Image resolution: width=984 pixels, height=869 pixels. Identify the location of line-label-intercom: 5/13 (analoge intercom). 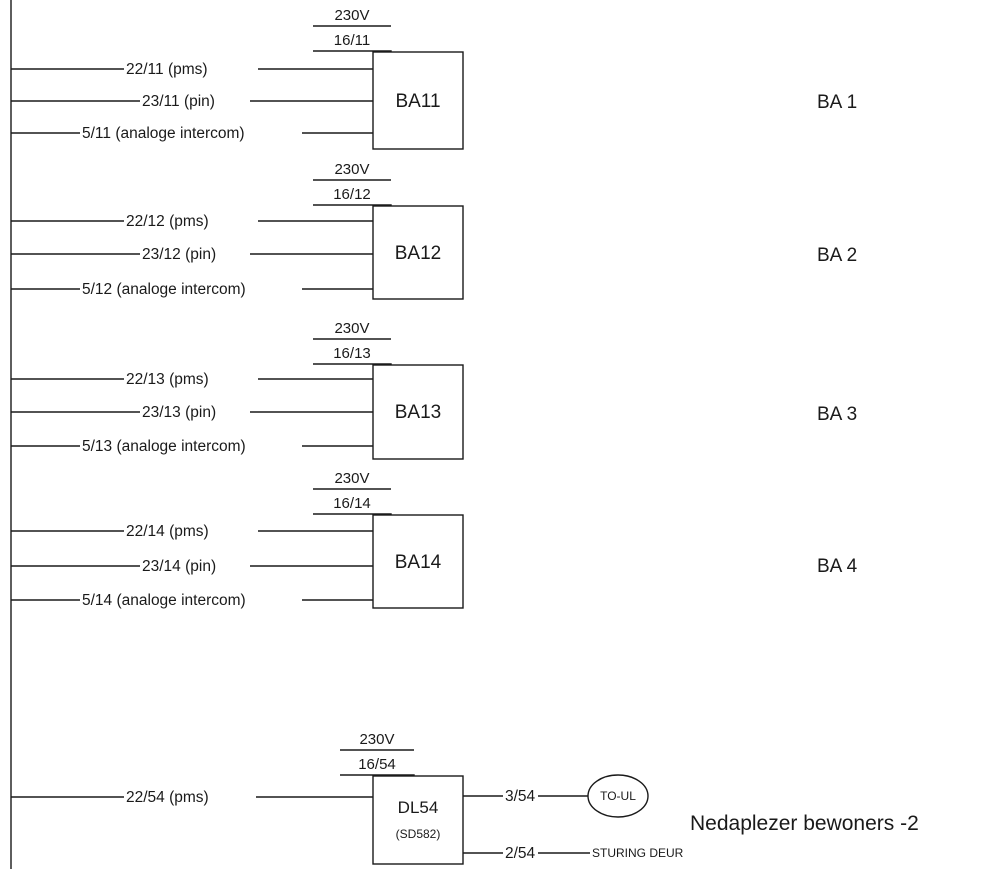
(164, 446).